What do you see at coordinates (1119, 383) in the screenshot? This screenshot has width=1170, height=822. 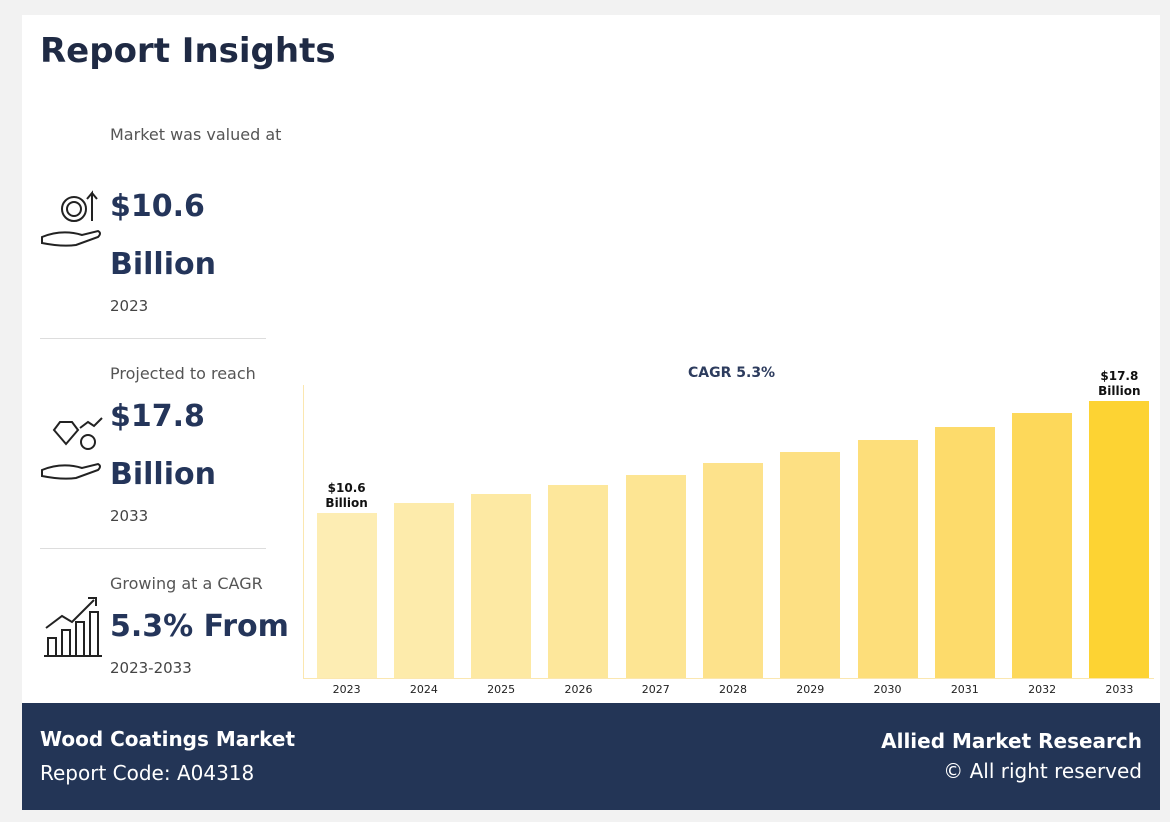 I see `value-label: $17.8 Billion` at bounding box center [1119, 383].